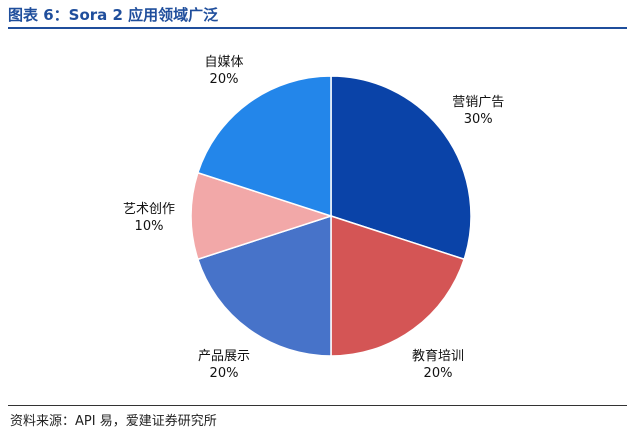 This screenshot has width=635, height=433. Describe the element at coordinates (223, 62) in the screenshot. I see `slice-label-4: 自媒体` at that location.